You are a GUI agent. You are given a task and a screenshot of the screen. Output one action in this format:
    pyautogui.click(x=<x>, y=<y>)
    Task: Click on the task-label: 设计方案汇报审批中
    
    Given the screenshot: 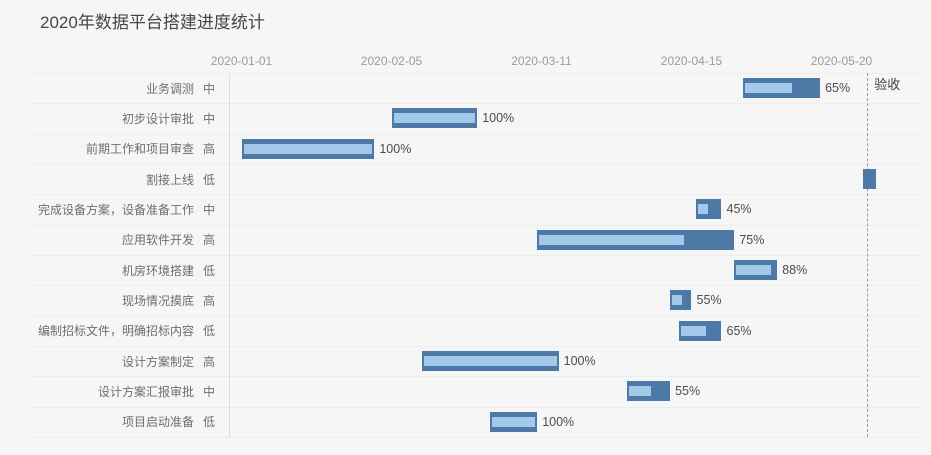 What is the action you would take?
    pyautogui.click(x=108, y=391)
    